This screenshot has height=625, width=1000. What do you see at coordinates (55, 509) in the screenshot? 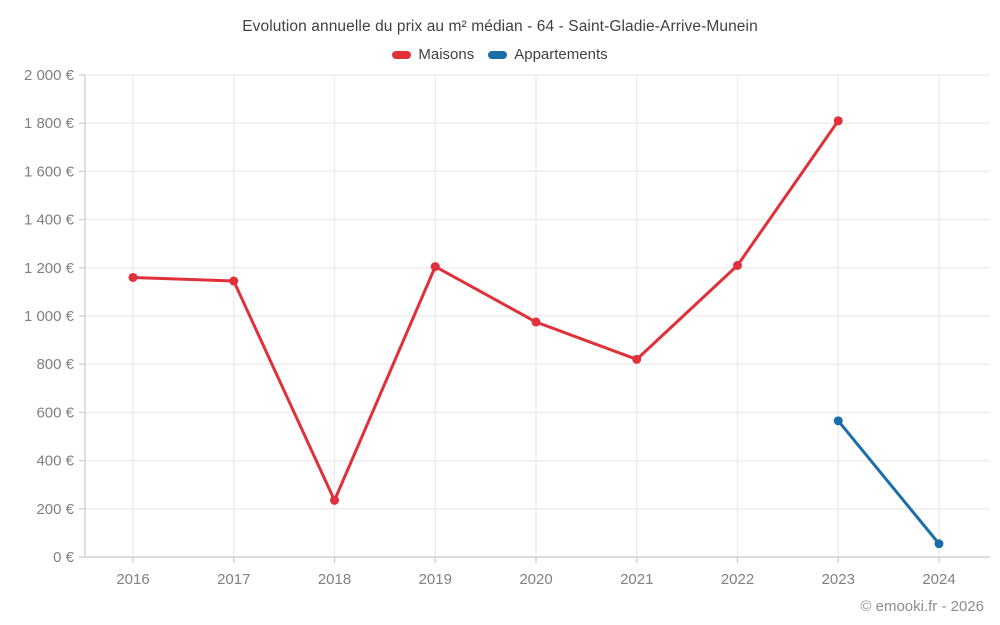
I see `y-tick-label-200: 200 €` at bounding box center [55, 509].